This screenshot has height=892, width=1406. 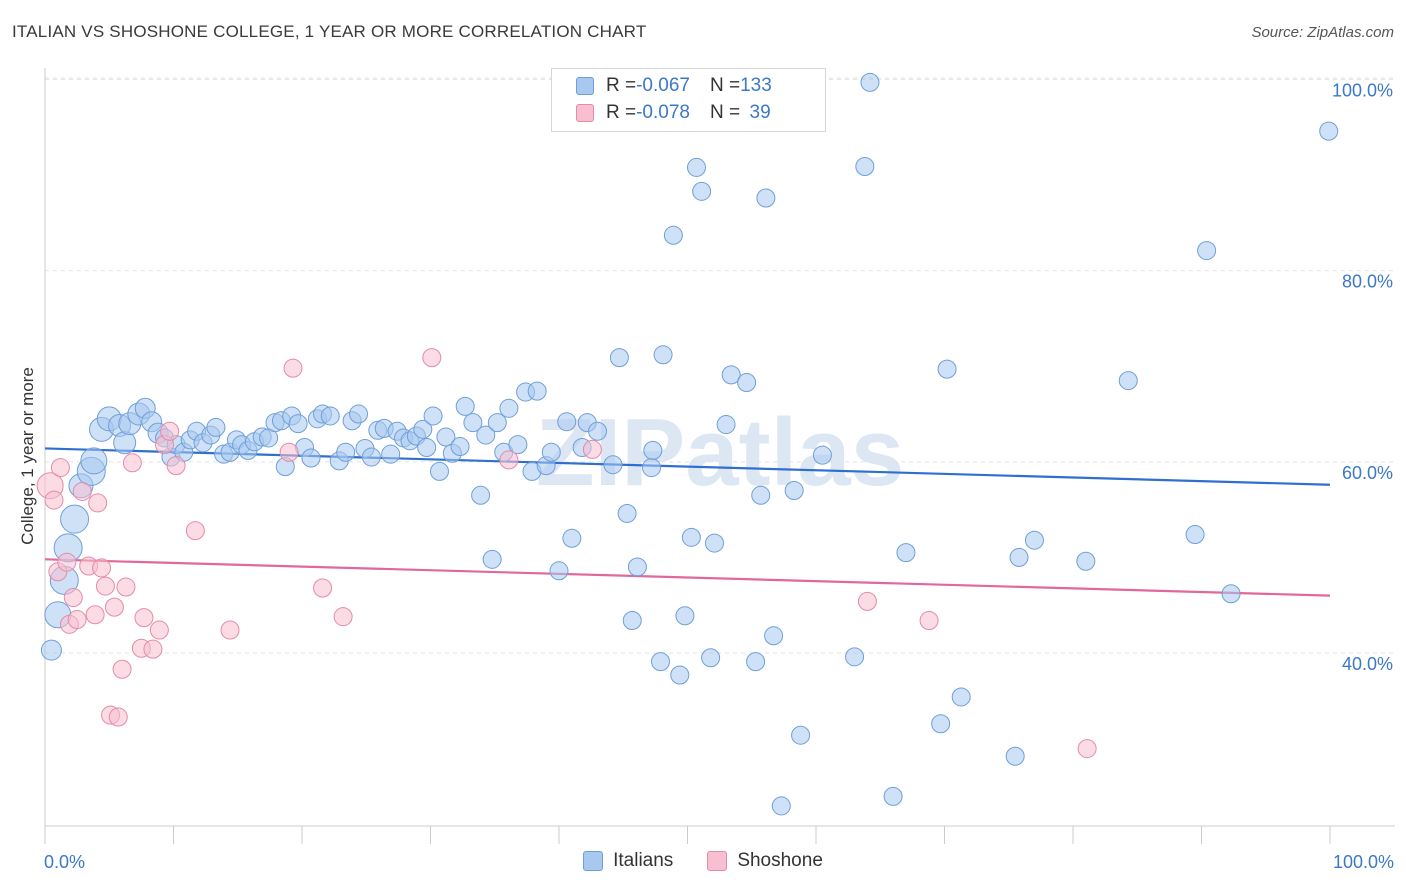 I want to click on italians-legend-icon, so click(x=593, y=861).